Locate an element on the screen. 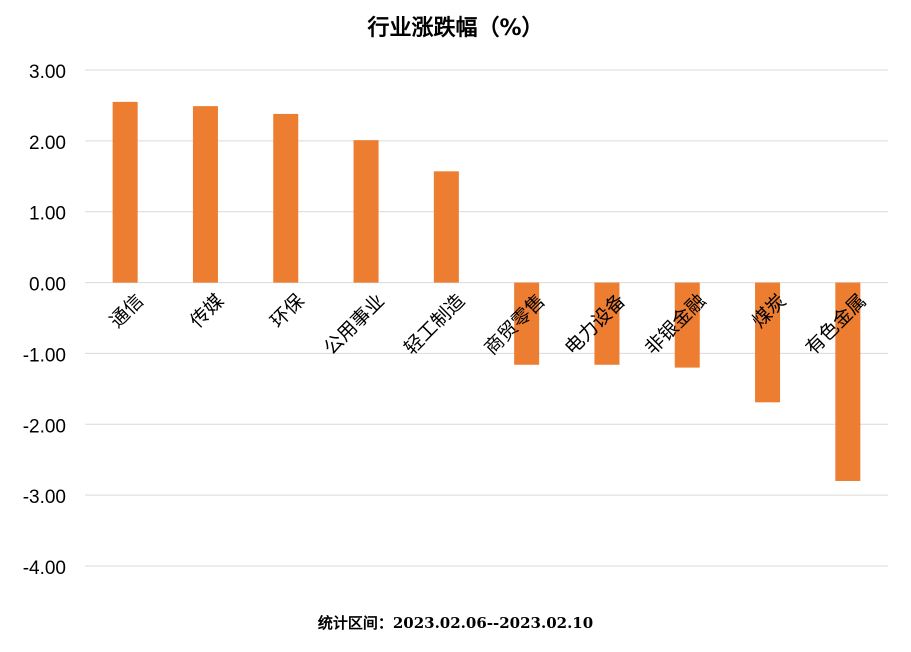  date-range-footnote: 统计区间：2023.02.06--2023.02.10 is located at coordinates (455, 623).